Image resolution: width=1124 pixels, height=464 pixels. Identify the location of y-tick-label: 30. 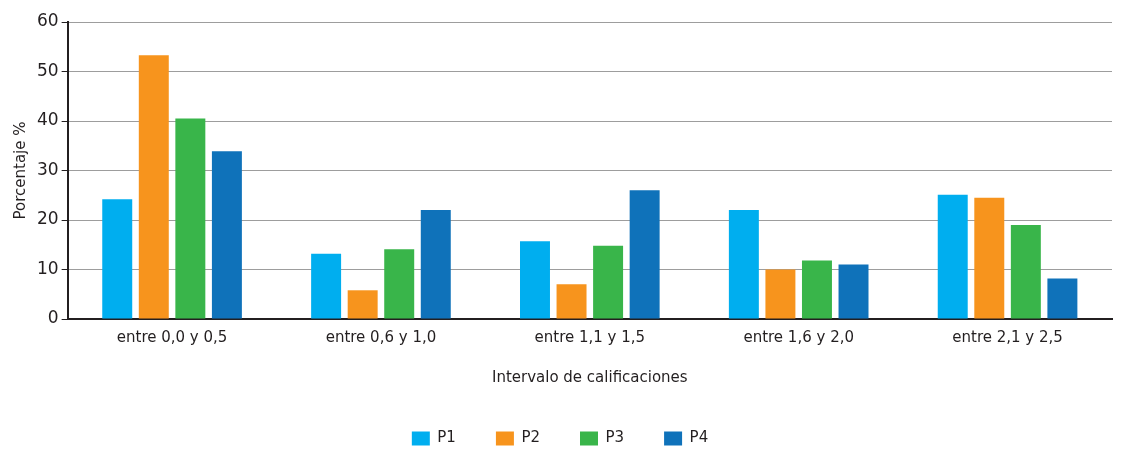
(47, 168).